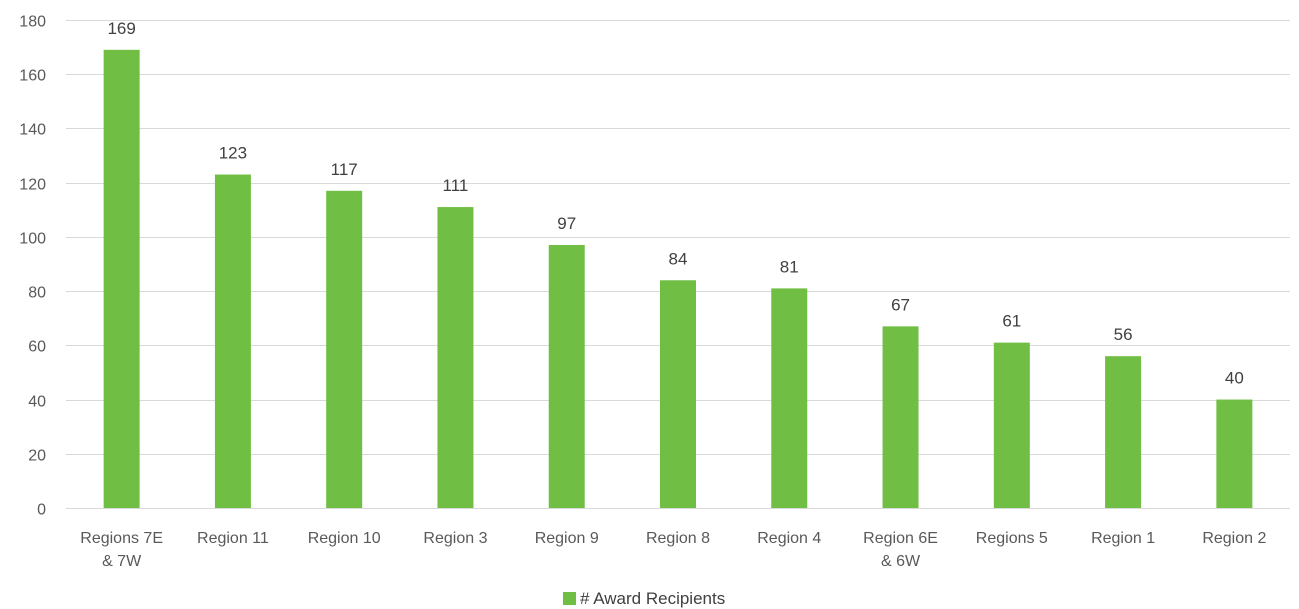  Describe the element at coordinates (900, 304) in the screenshot. I see `data-label: 67` at that location.